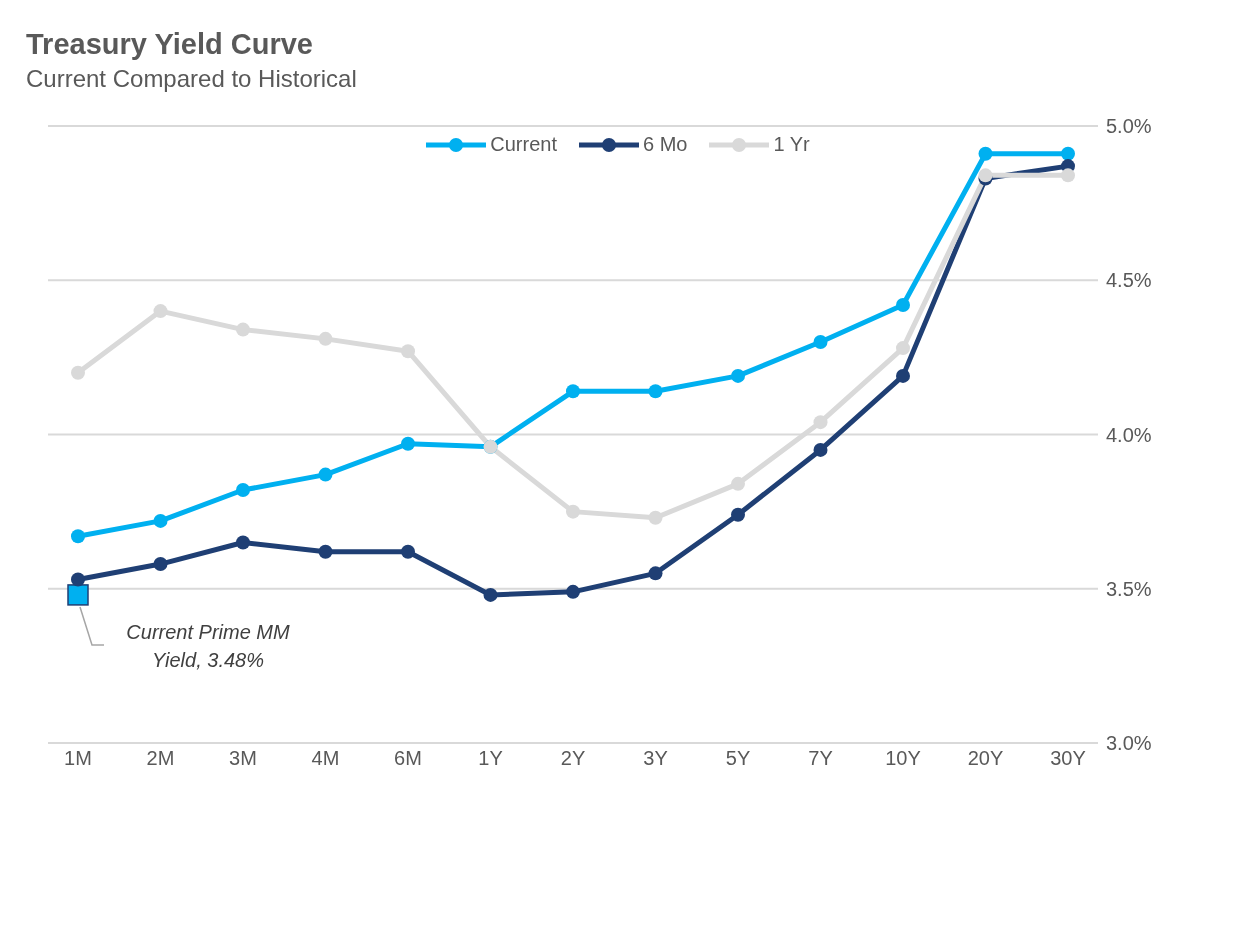 The height and width of the screenshot is (947, 1240). What do you see at coordinates (820, 758) in the screenshot?
I see `x-tick-label: 7Y` at bounding box center [820, 758].